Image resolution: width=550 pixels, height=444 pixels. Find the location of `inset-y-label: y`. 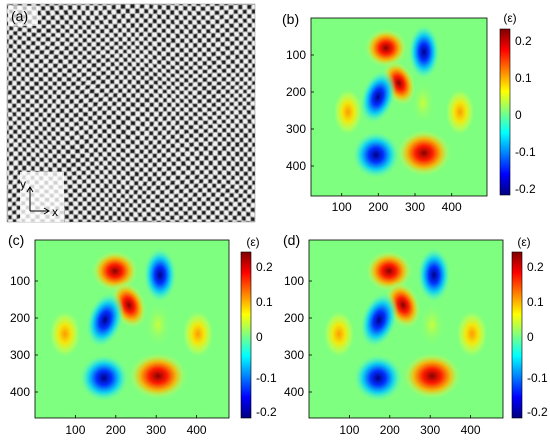

inset-y-label: y is located at coordinates (23, 184).